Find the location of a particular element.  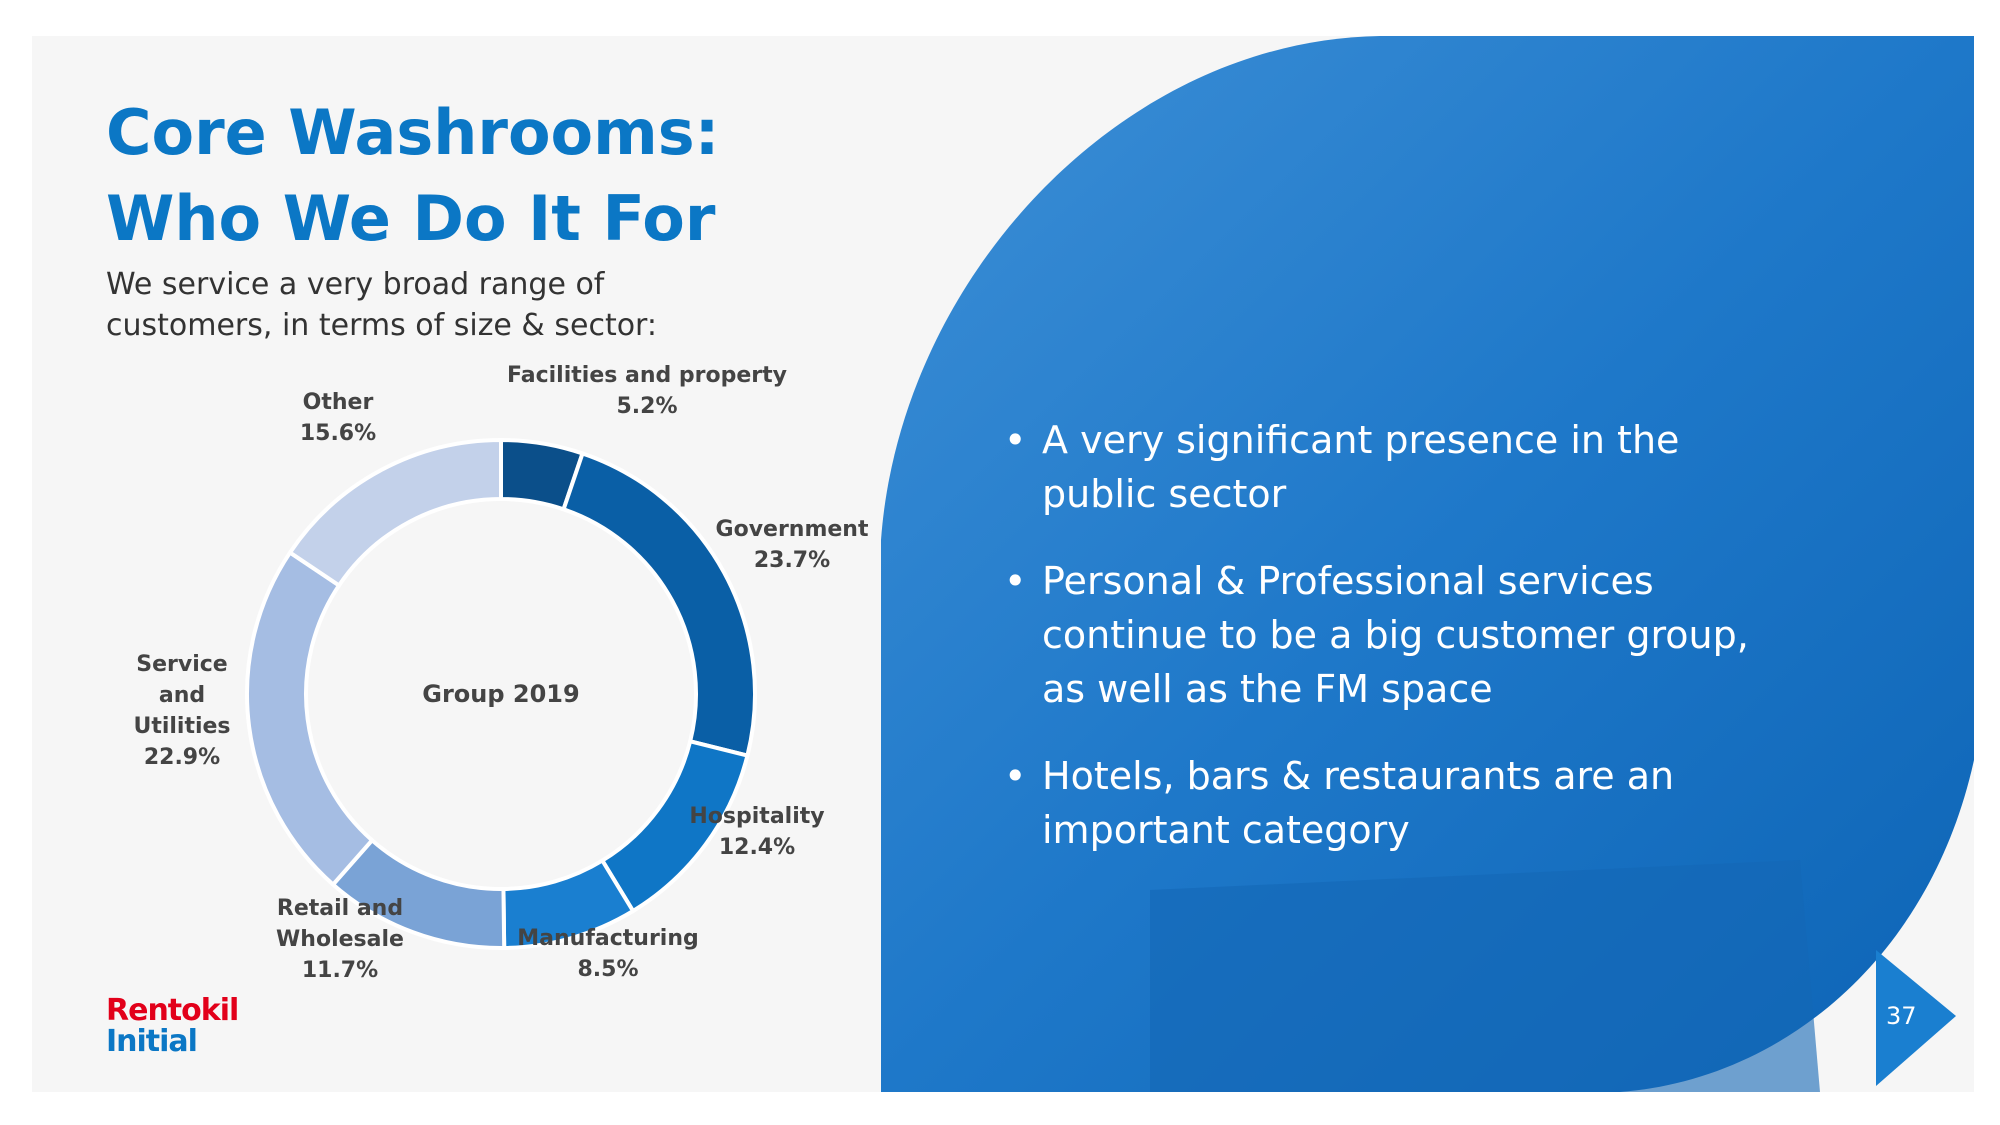

segment-label: Manufacturing 8.5% is located at coordinates (608, 954).